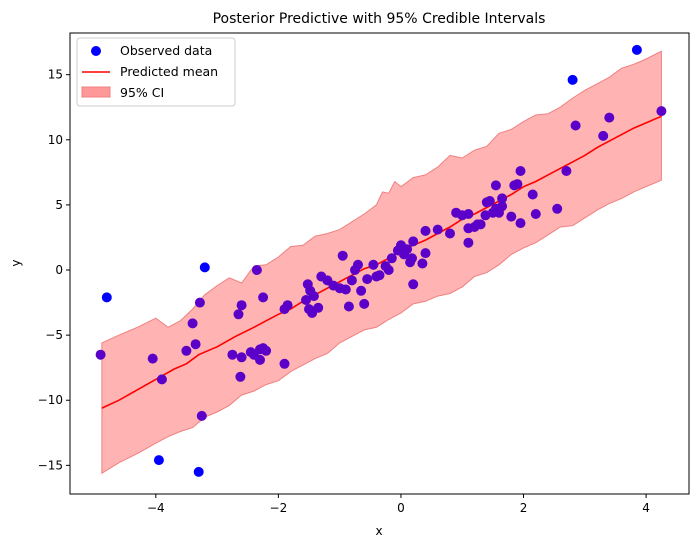  What do you see at coordinates (524, 508) in the screenshot?
I see `x-tick-label: 2` at bounding box center [524, 508].